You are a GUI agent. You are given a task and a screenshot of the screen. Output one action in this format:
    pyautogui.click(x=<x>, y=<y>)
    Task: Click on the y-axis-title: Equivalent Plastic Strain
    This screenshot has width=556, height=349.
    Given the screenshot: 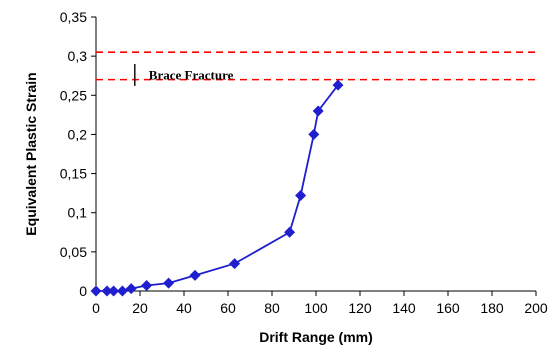 What is the action you would take?
    pyautogui.click(x=31, y=153)
    